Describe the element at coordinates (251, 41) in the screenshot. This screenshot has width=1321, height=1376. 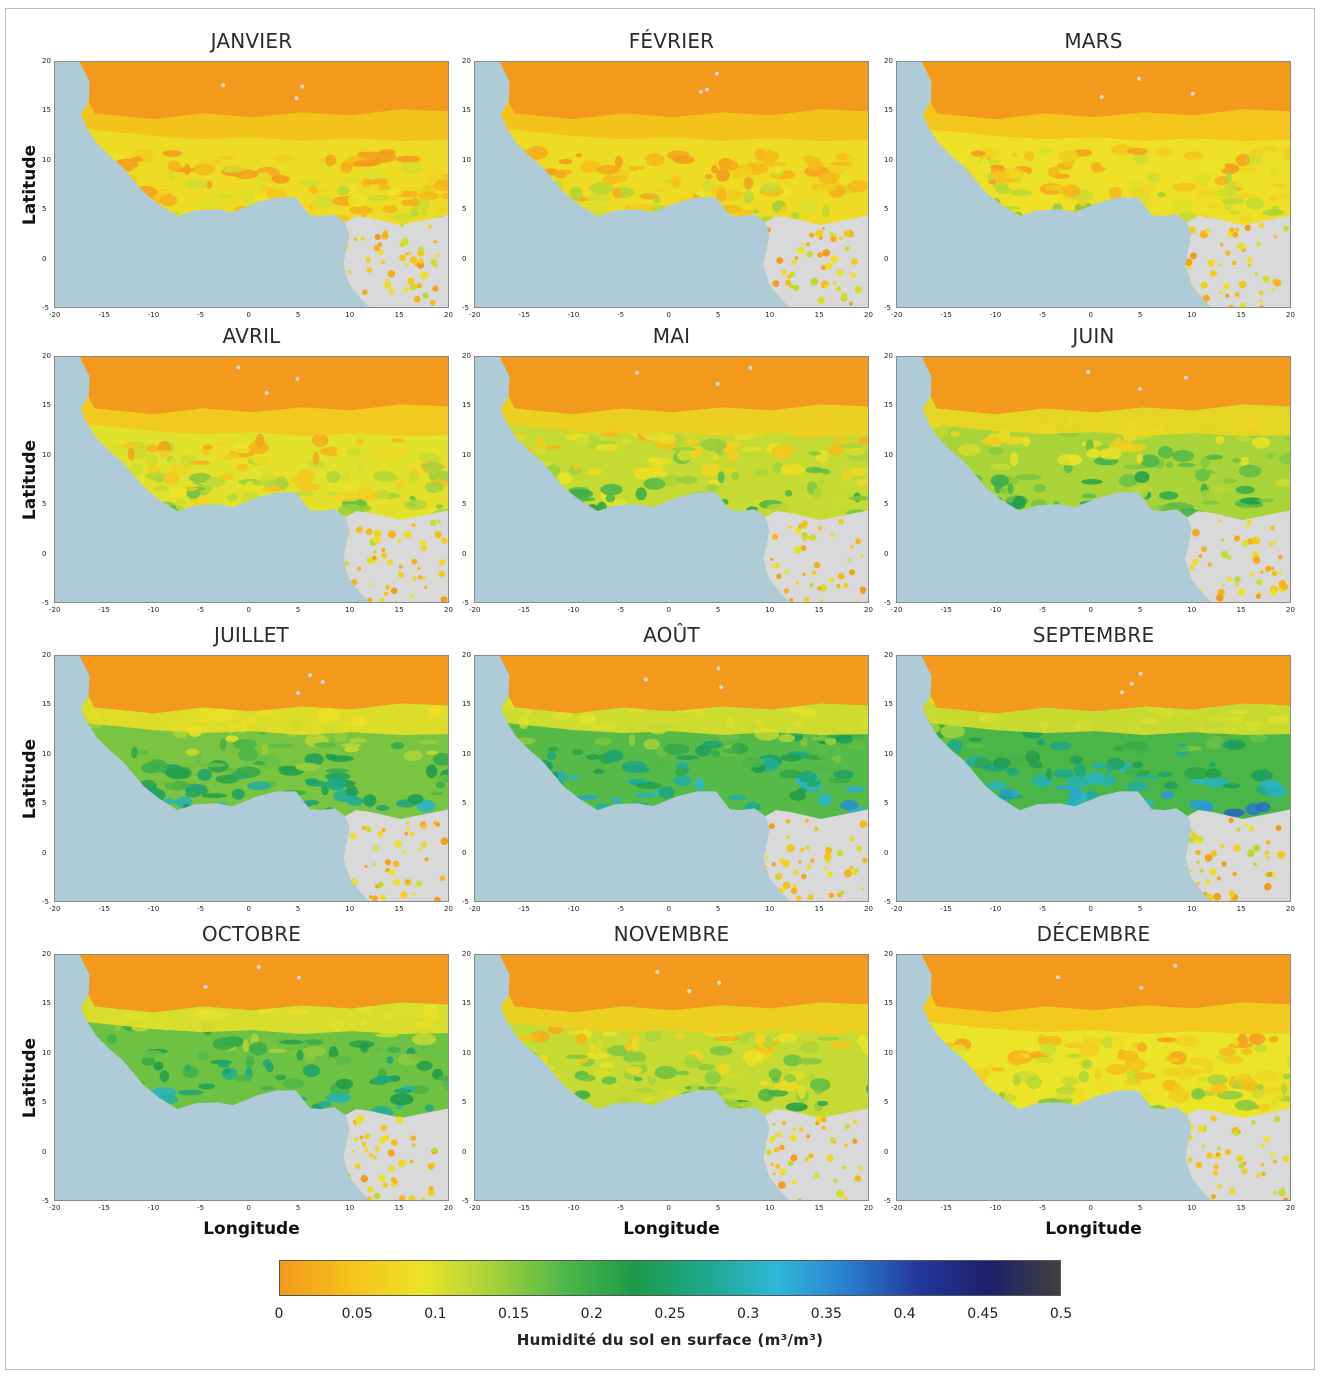
I see `panel-title: JANVIER` at that location.